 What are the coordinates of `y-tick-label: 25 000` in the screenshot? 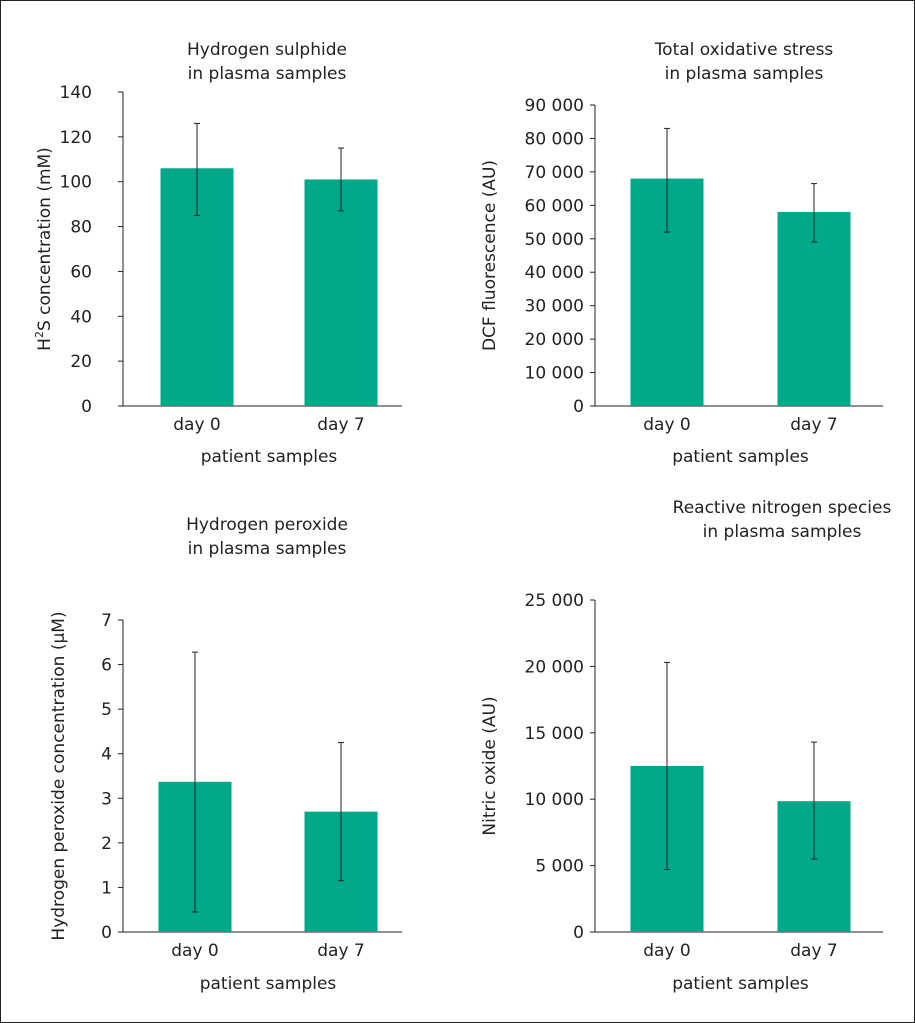 It's located at (554, 601).